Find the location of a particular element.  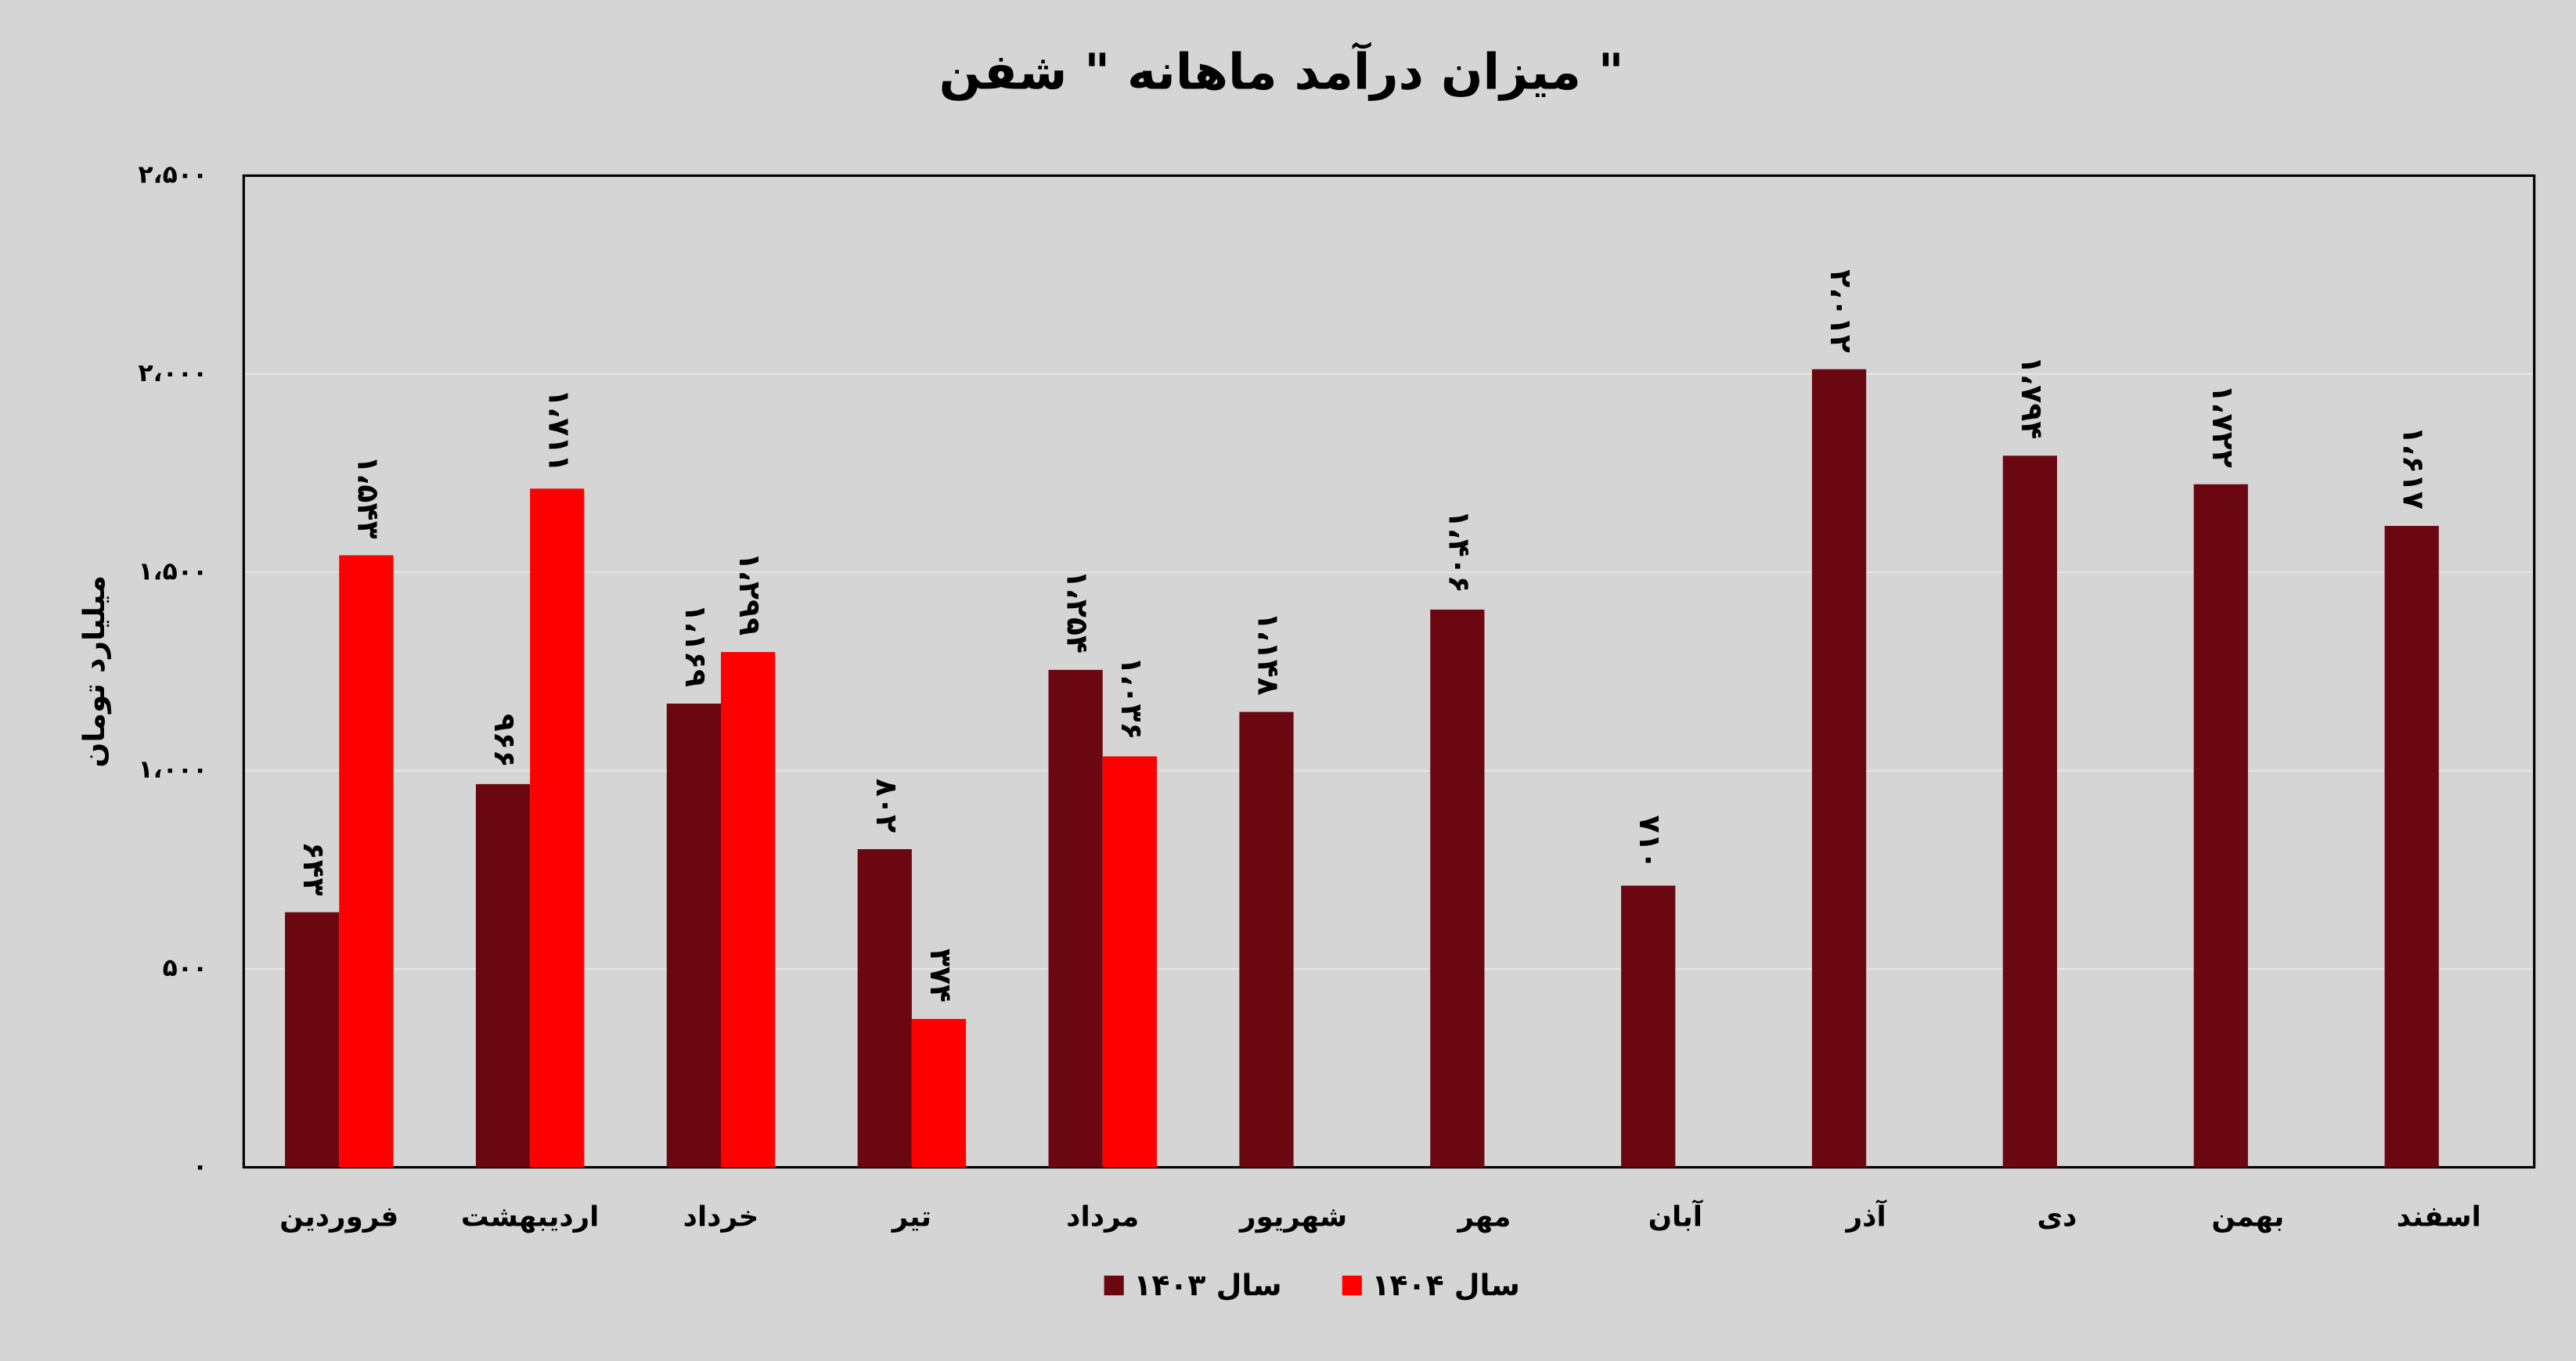

data-label: ۱،۶۱۷ is located at coordinates (2414, 468).